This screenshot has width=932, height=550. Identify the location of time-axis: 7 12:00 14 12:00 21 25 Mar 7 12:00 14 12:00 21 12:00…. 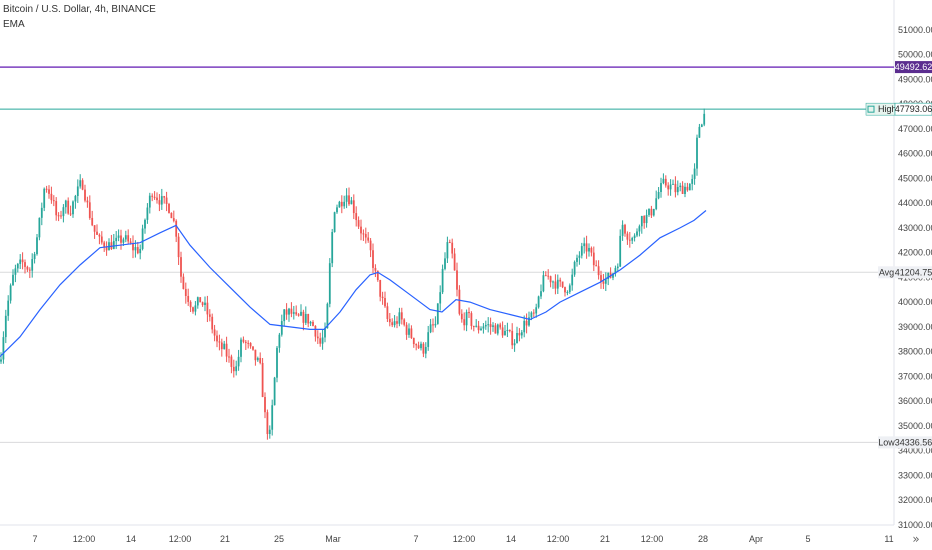
(462, 539).